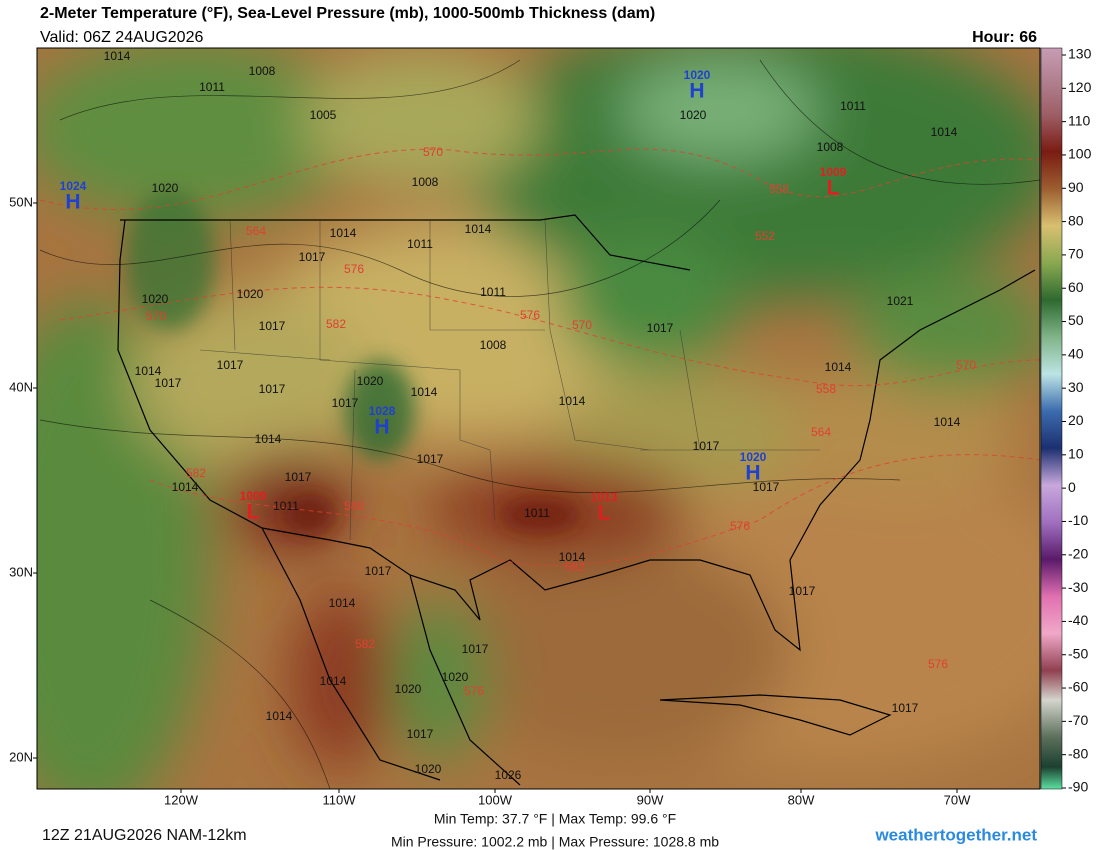 The image size is (1100, 850). I want to click on colorbar-label: -30, so click(1078, 587).